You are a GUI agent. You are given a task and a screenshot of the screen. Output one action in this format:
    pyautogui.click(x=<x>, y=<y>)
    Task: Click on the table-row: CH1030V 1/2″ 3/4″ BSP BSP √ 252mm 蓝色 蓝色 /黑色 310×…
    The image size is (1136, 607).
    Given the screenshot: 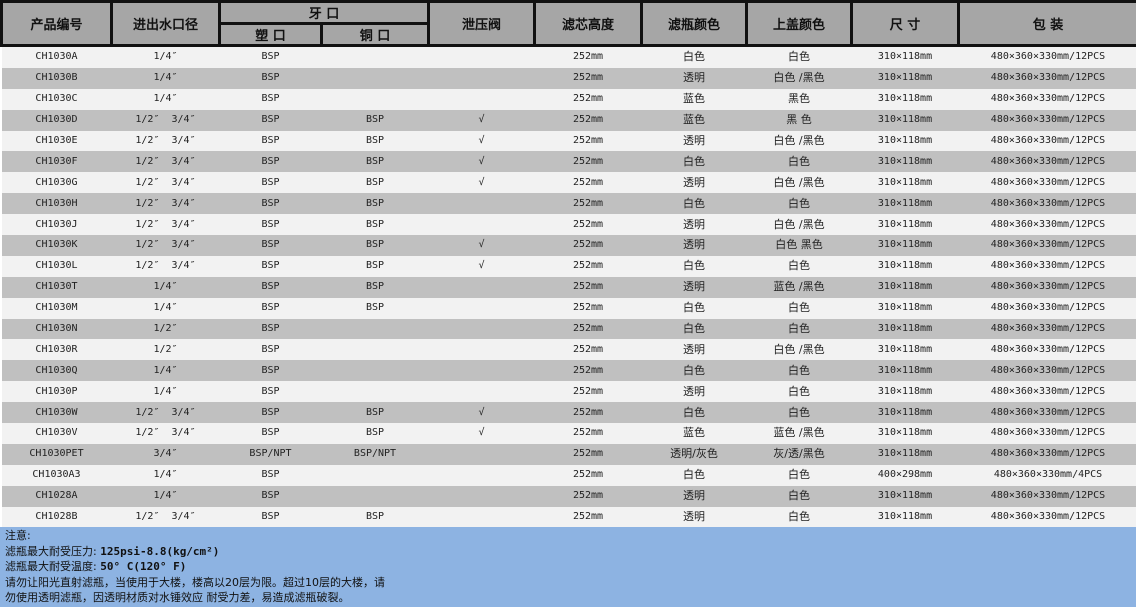 What is the action you would take?
    pyautogui.click(x=568, y=433)
    